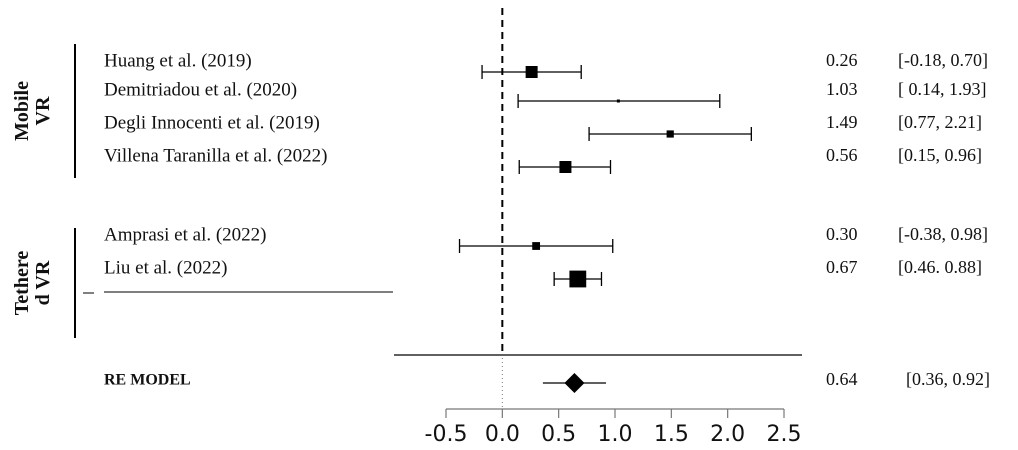 The width and height of the screenshot is (1018, 450). Describe the element at coordinates (43, 110) in the screenshot. I see `group-label-line: VR` at that location.